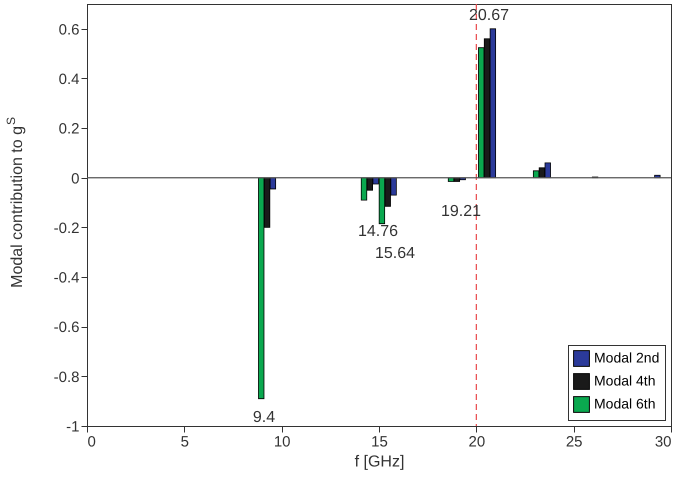  What do you see at coordinates (67, 278) in the screenshot?
I see `y-tick-label: -0.4` at bounding box center [67, 278].